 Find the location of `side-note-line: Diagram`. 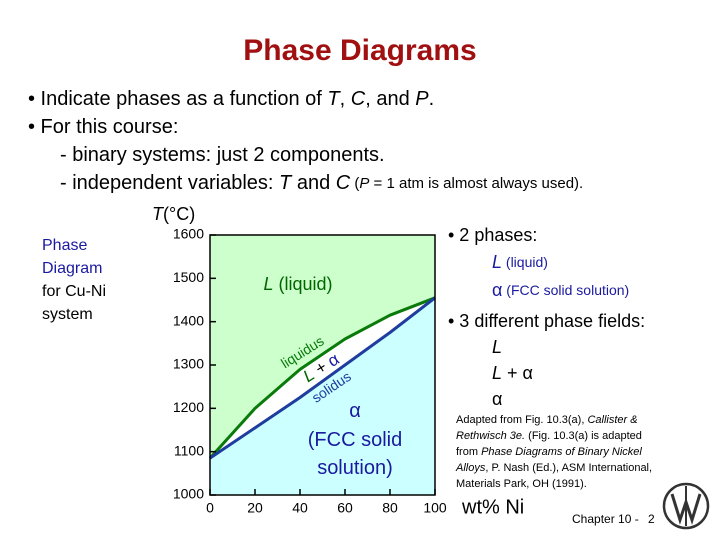

side-note-line: Diagram is located at coordinates (72, 268).